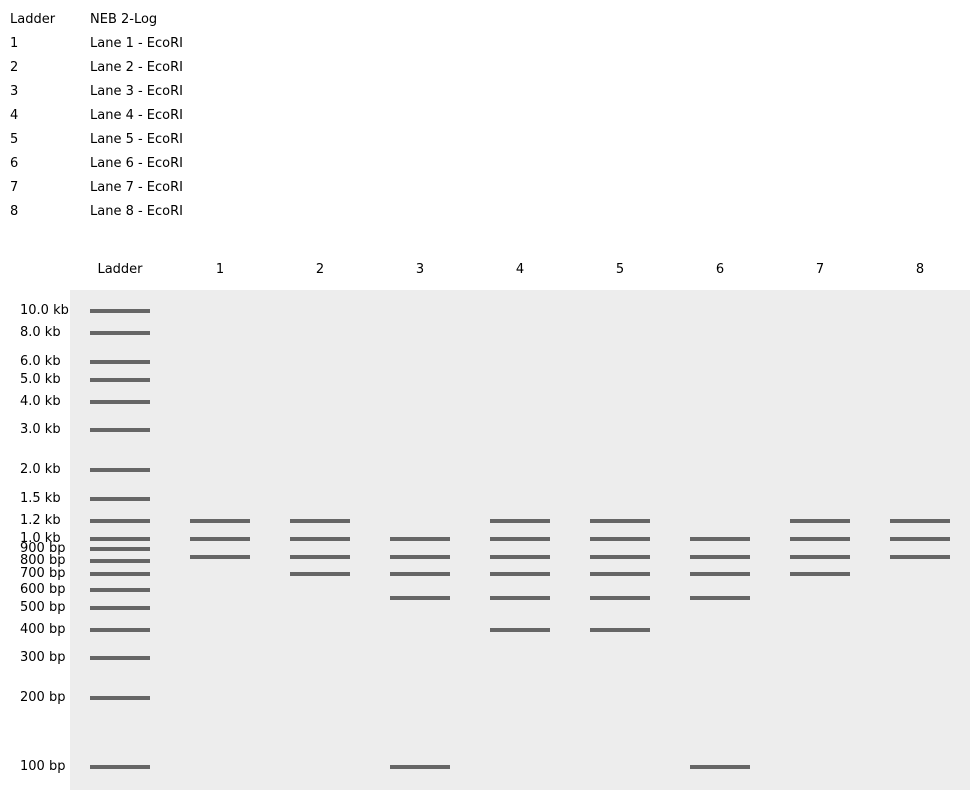  What do you see at coordinates (40, 520) in the screenshot?
I see `size-label: 1.2 kb` at bounding box center [40, 520].